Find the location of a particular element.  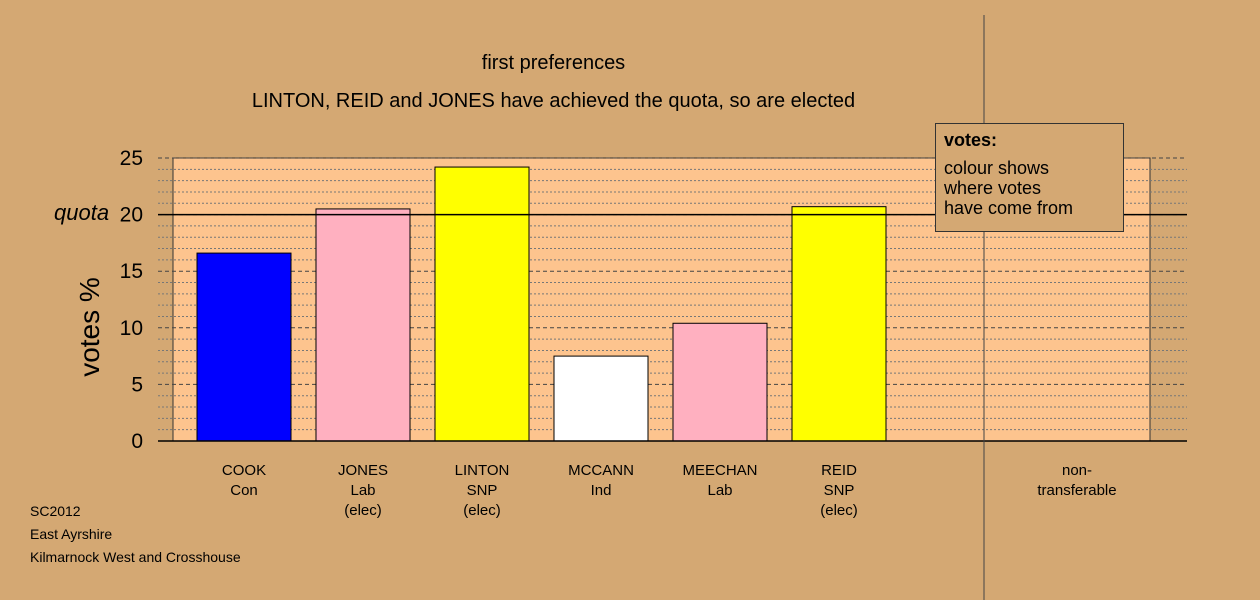

legend-line-2: where votes is located at coordinates (993, 188).